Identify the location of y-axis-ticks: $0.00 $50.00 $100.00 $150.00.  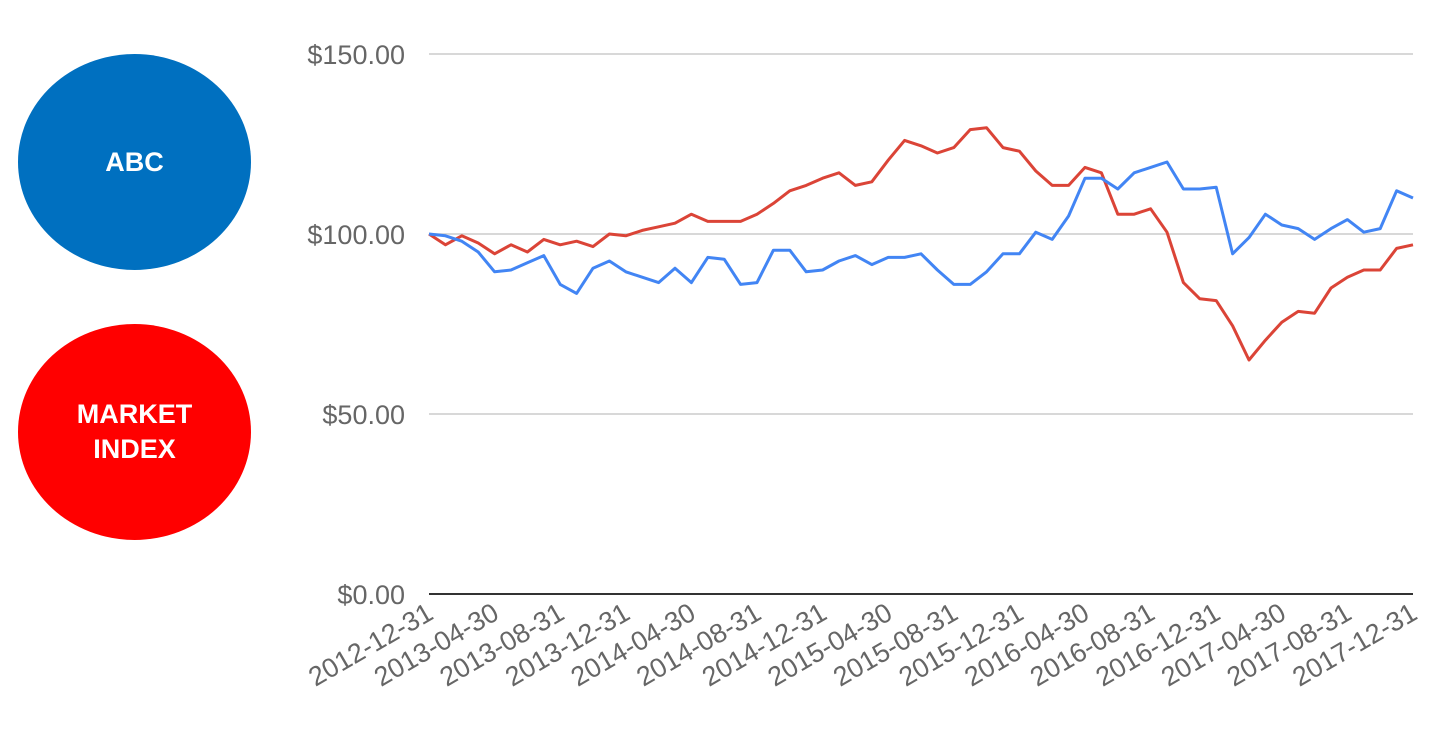
(356, 325).